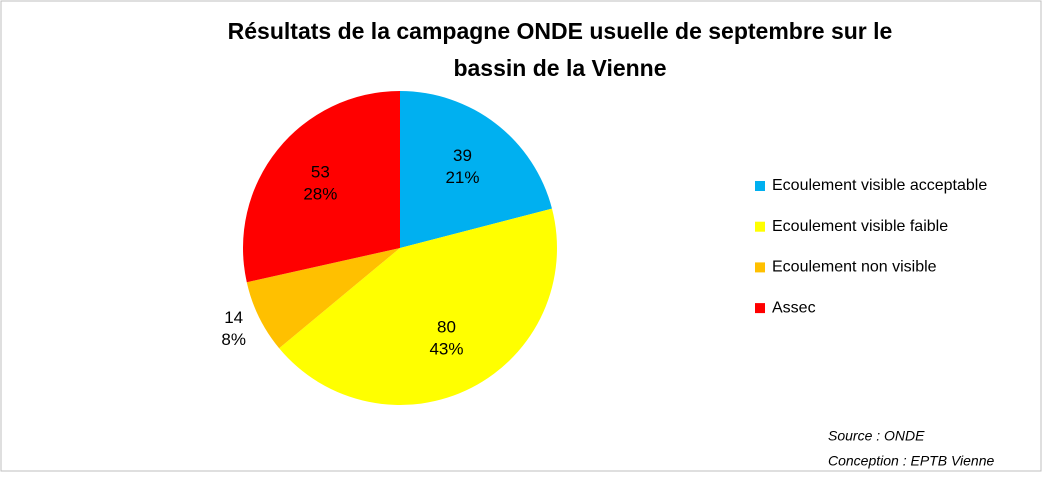  Describe the element at coordinates (876, 436) in the screenshot. I see `source-note: Source : ONDE` at that location.